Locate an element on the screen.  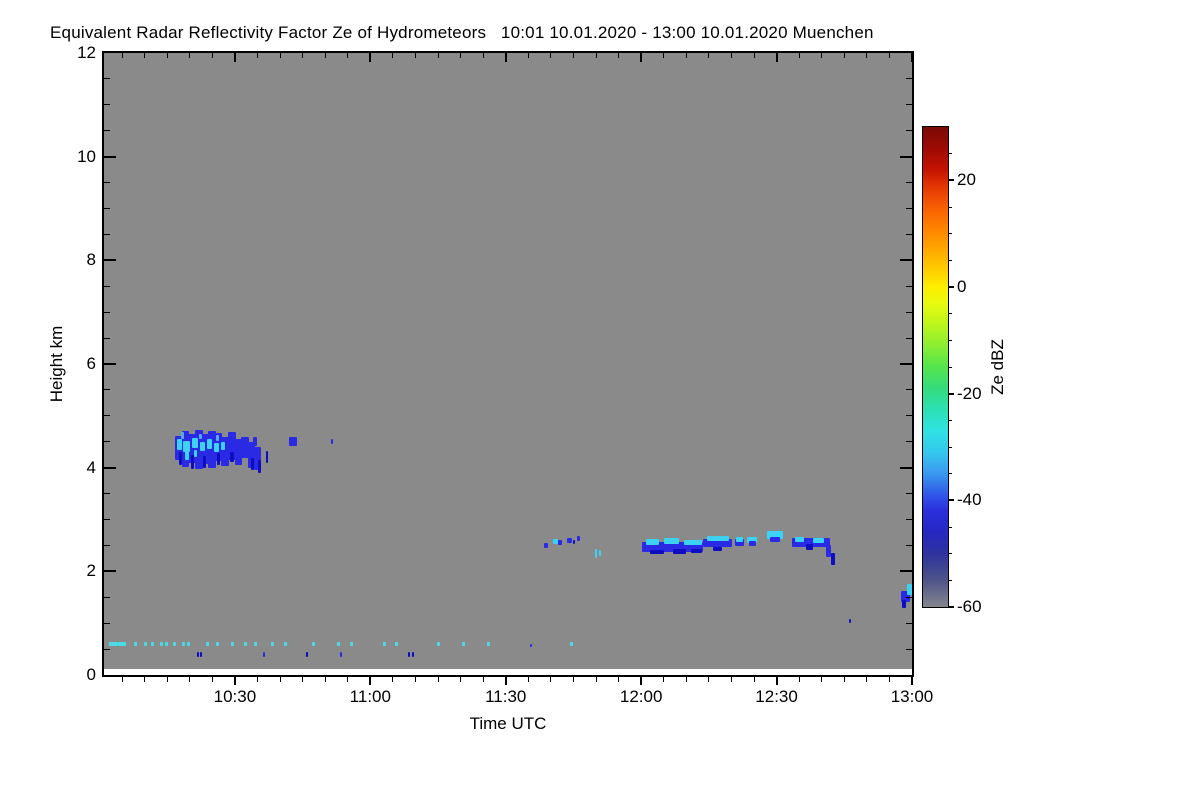
y-tick-label: 4 is located at coordinates (91, 467).